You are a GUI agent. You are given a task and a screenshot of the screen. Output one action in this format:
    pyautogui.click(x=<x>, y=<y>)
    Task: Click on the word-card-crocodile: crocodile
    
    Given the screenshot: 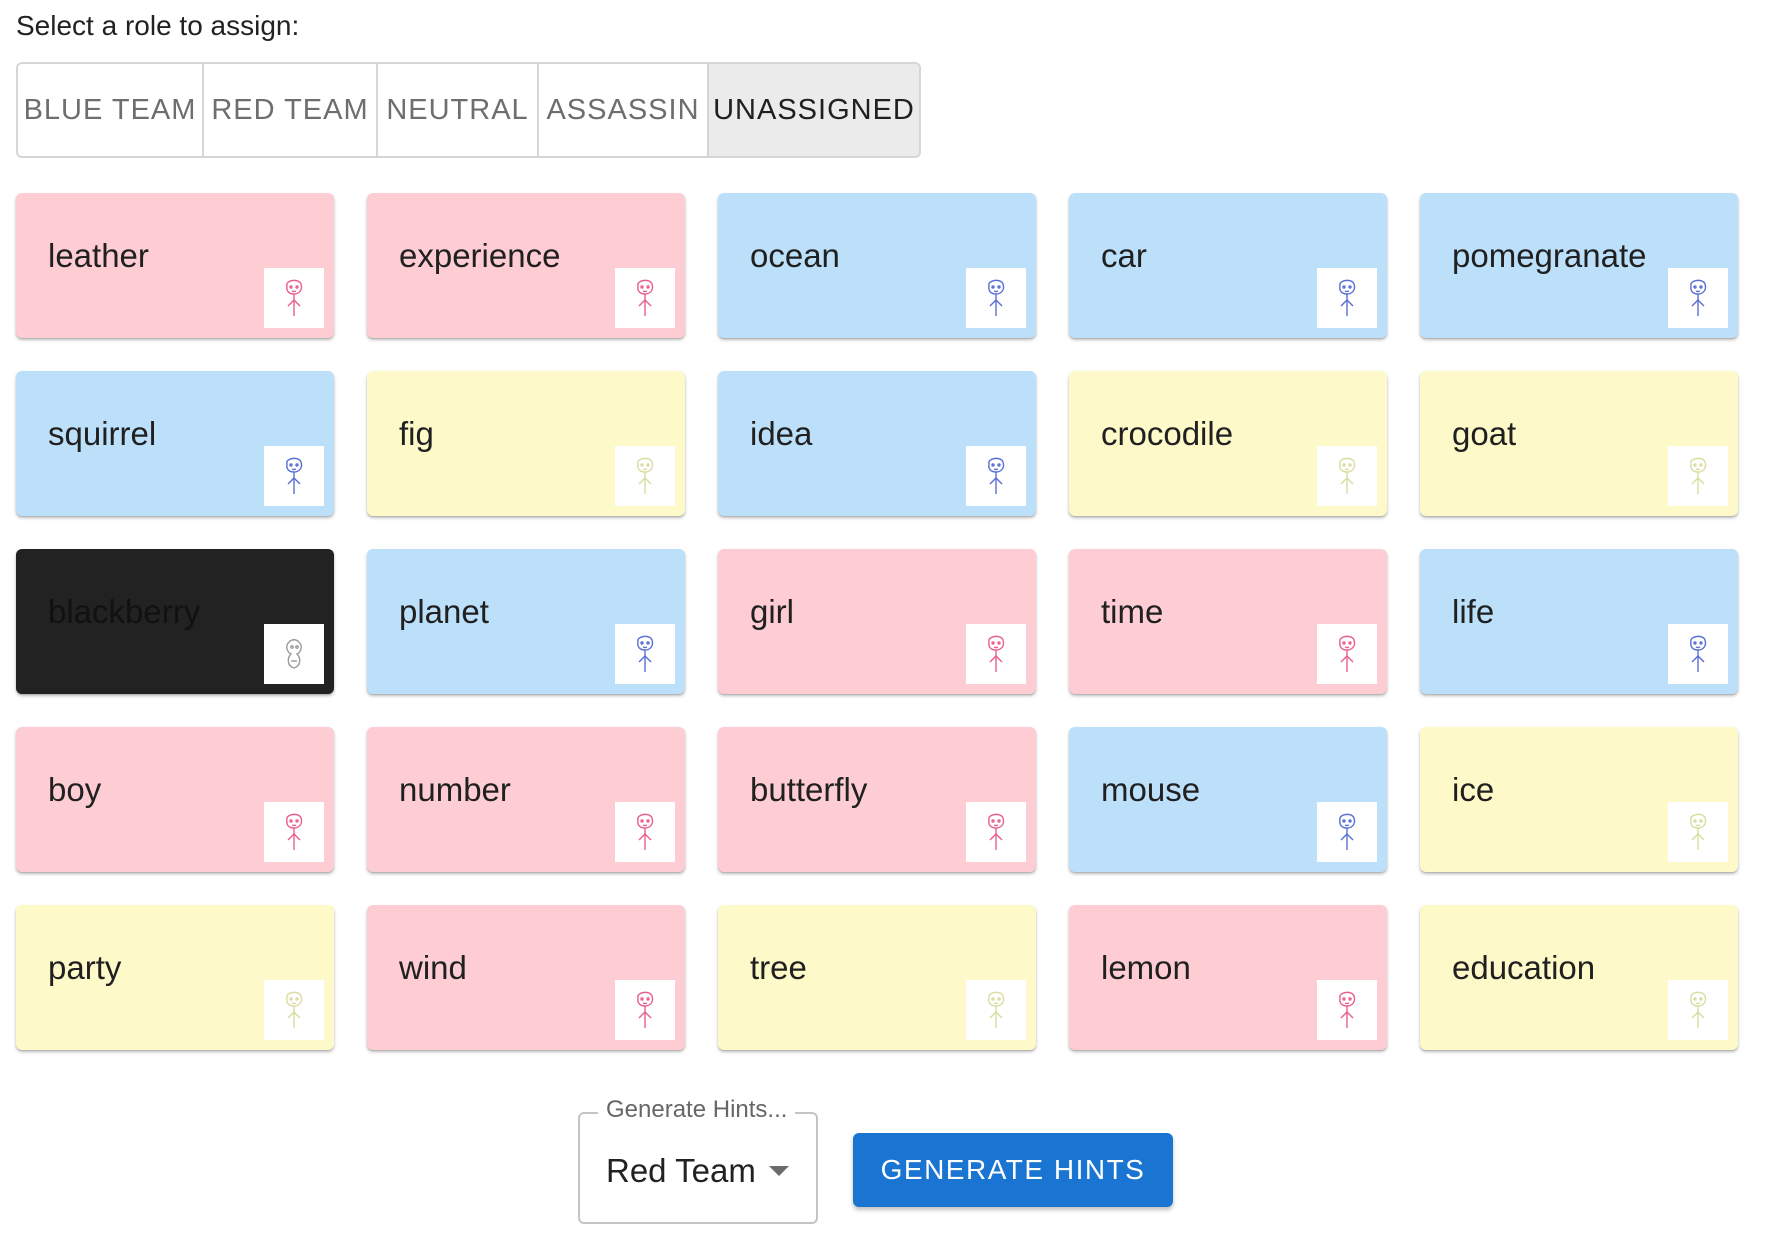 What is the action you would take?
    pyautogui.click(x=1228, y=443)
    